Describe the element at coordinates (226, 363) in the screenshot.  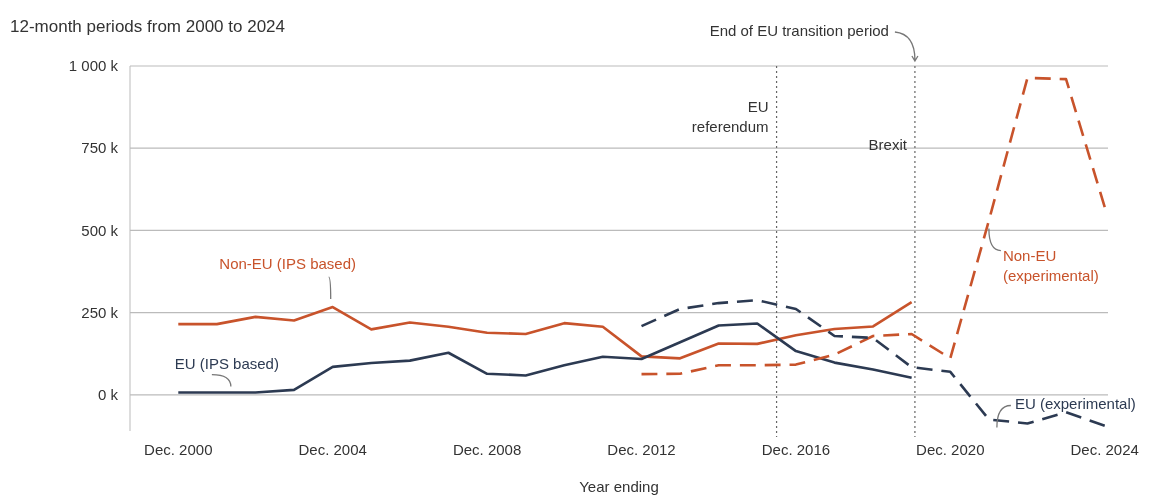
I see `series-label: EU (IPS based)` at that location.